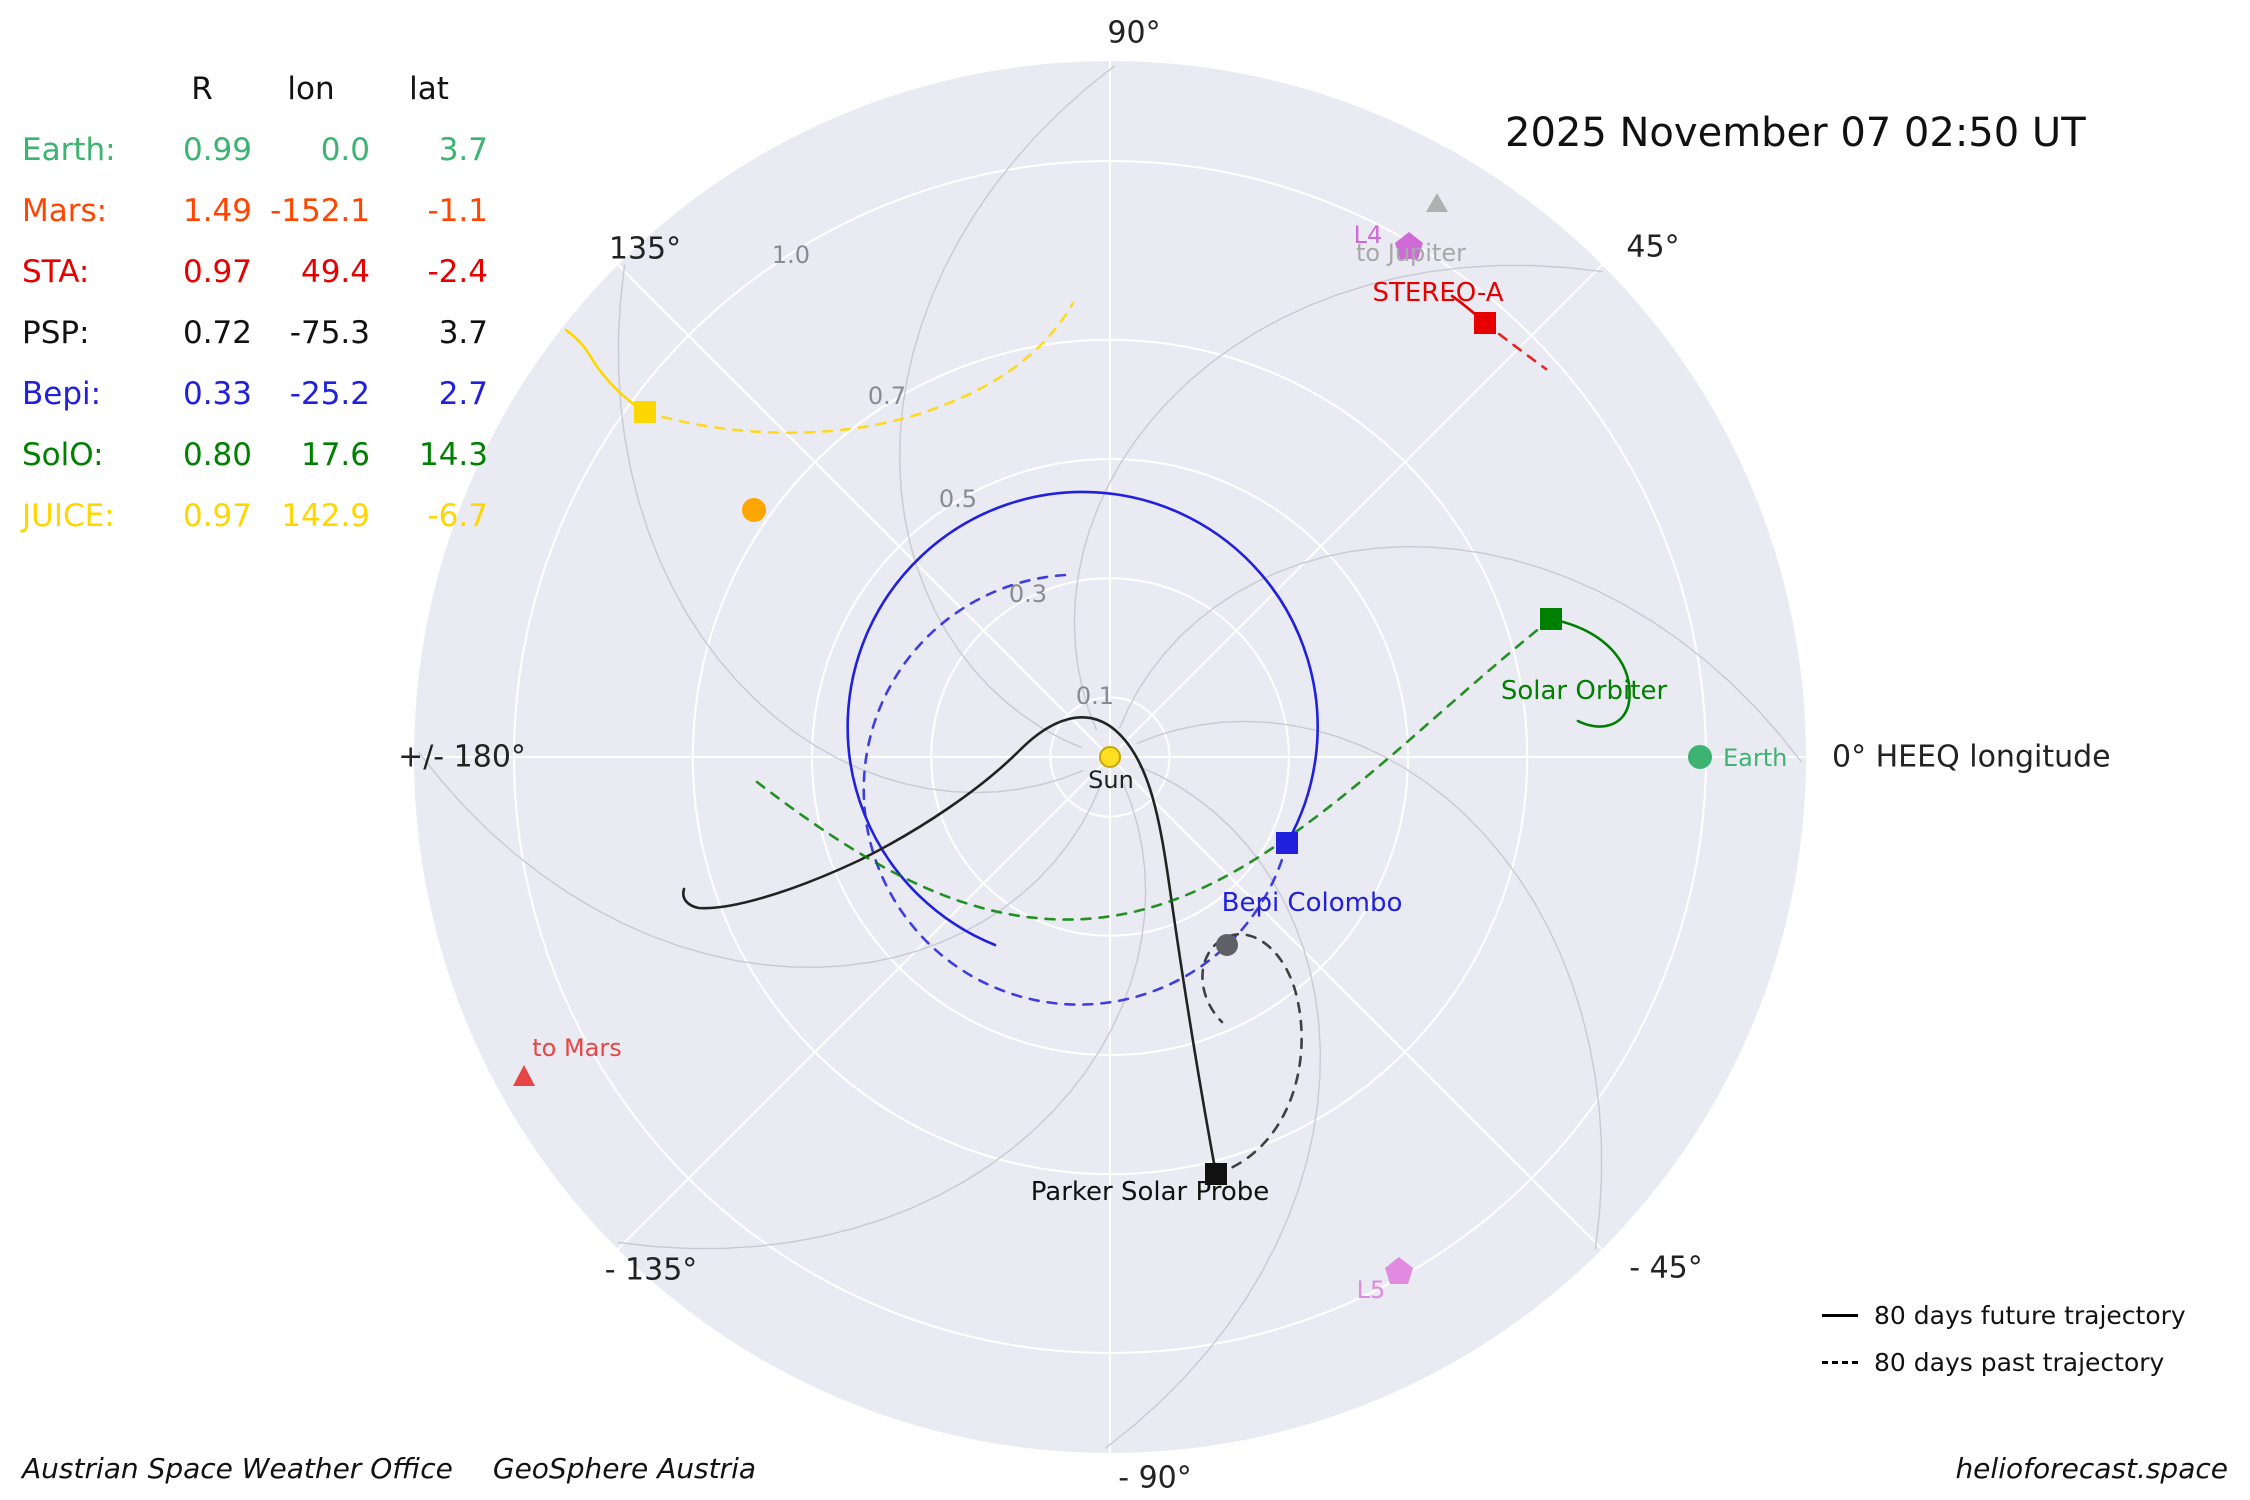 The width and height of the screenshot is (2250, 1500). I want to click on juice-marker, so click(645, 412).